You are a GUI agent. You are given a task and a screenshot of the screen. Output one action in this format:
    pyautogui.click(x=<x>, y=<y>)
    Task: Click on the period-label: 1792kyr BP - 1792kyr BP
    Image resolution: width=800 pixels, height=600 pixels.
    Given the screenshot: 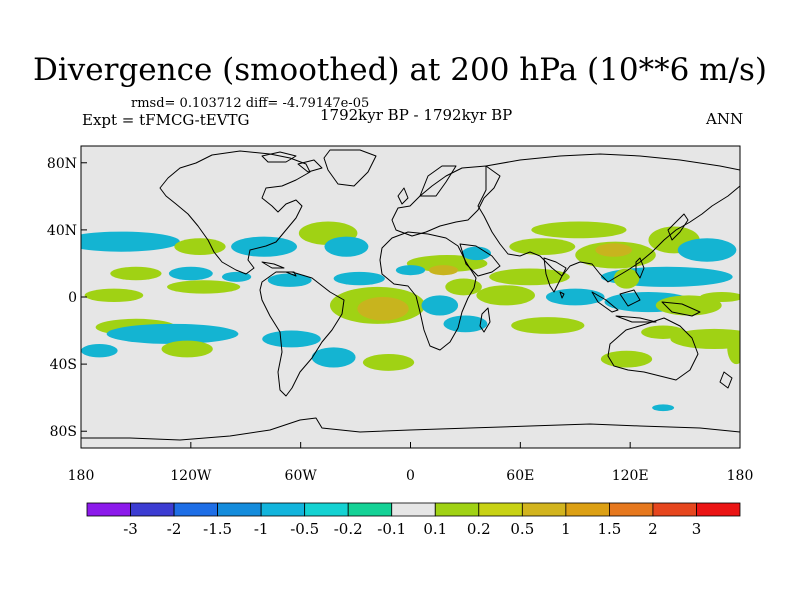 What is the action you would take?
    pyautogui.click(x=416, y=115)
    